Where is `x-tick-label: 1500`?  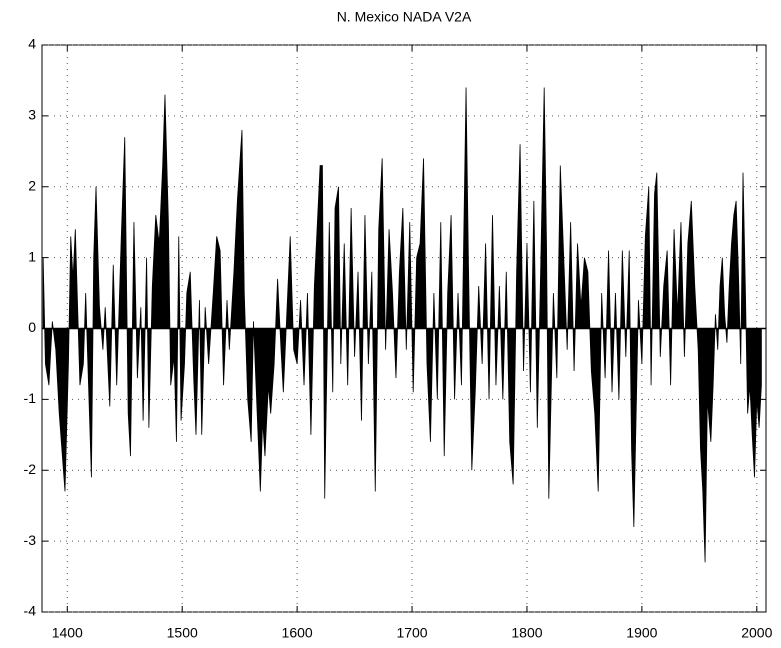 x-tick-label: 1500 is located at coordinates (182, 633).